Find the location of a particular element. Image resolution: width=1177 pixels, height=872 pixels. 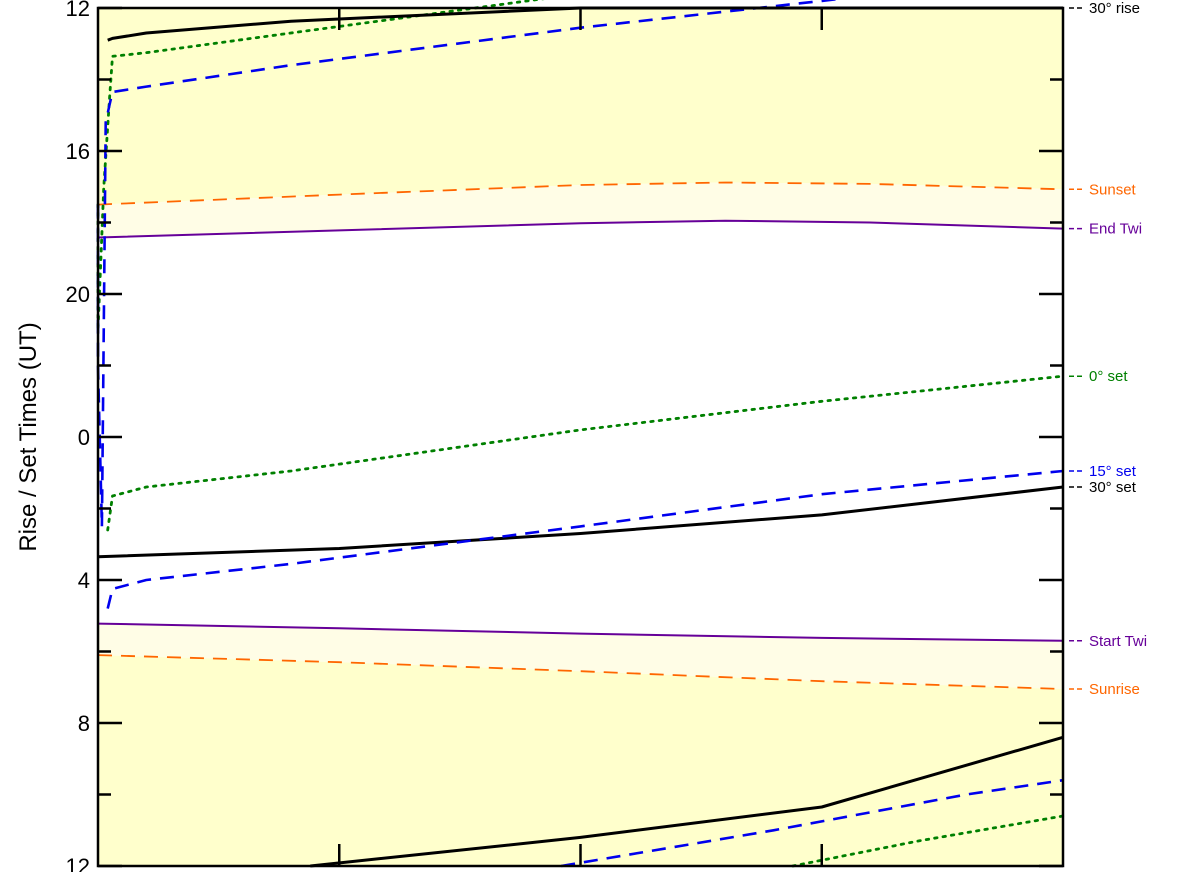

twilight-band-evening is located at coordinates (580, 210).